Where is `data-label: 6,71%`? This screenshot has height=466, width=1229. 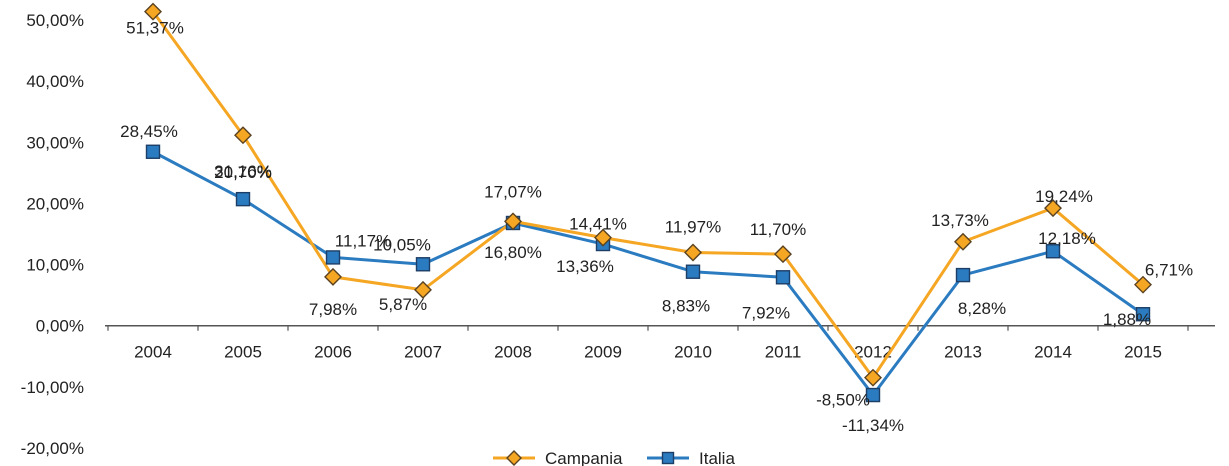 data-label: 6,71% is located at coordinates (1169, 270).